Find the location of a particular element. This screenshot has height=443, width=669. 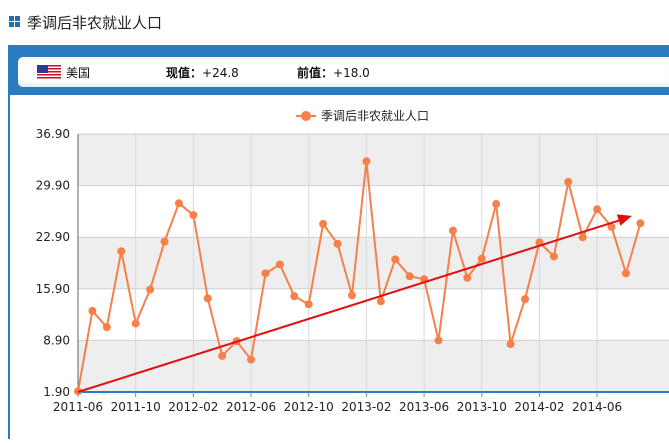

legend: 季调后非农就业人口 is located at coordinates (362, 116).